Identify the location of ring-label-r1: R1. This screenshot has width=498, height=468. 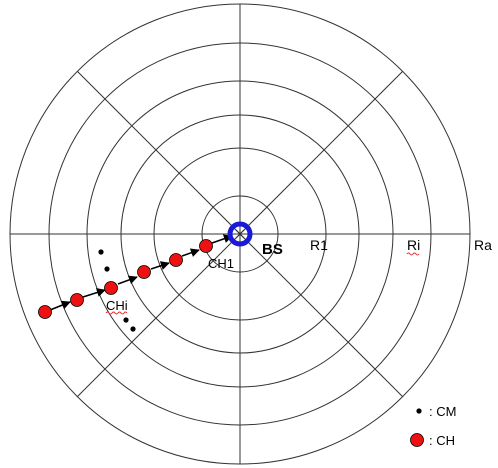
(319, 245).